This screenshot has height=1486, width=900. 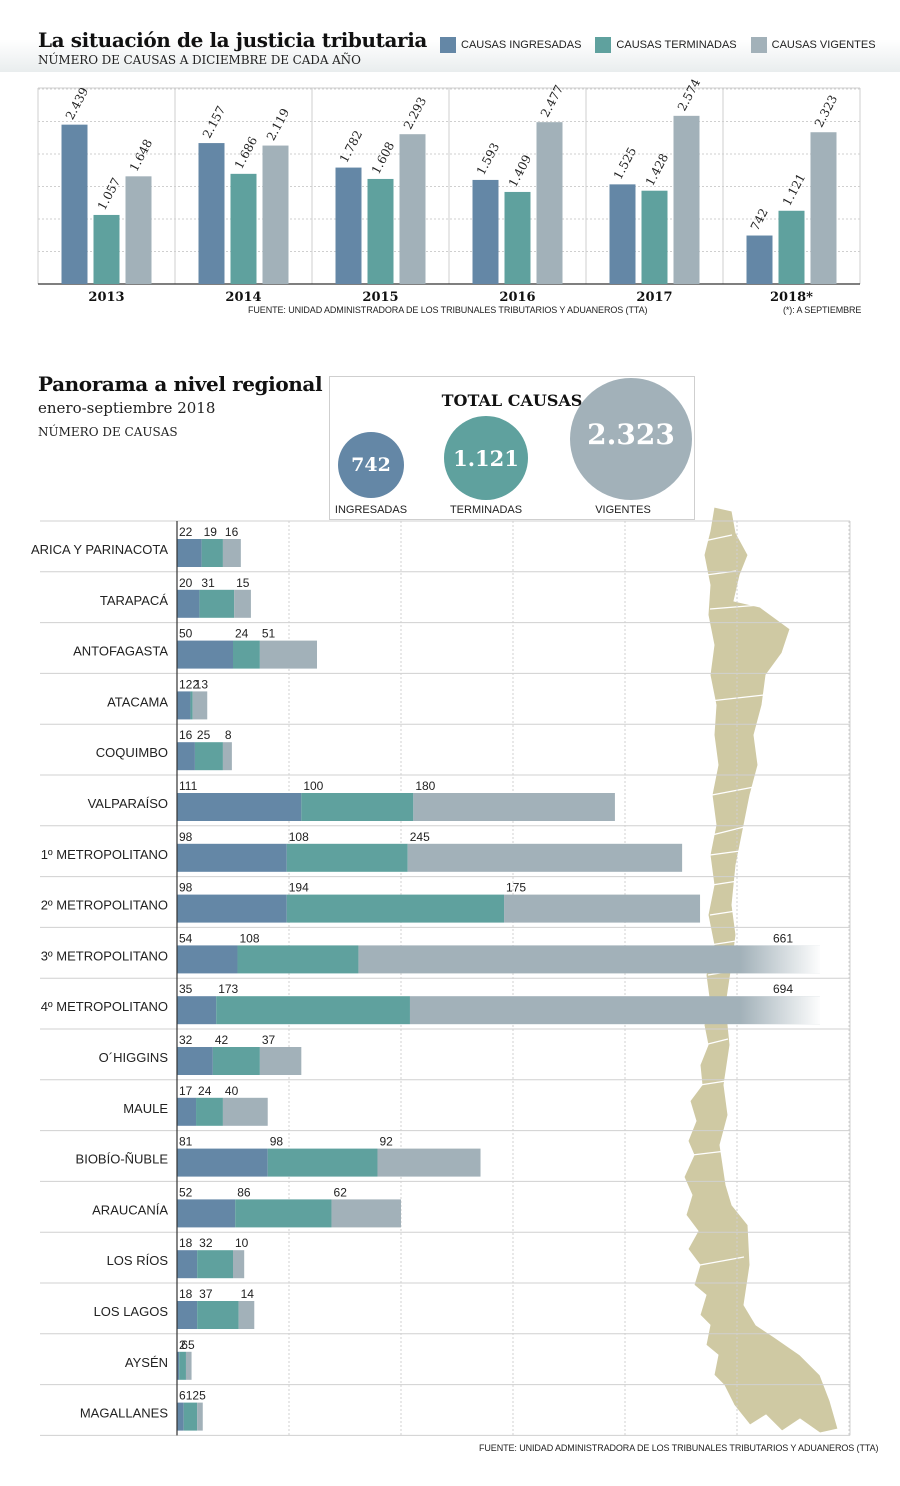 What do you see at coordinates (783, 938) in the screenshot?
I see `segment-value-label: 661` at bounding box center [783, 938].